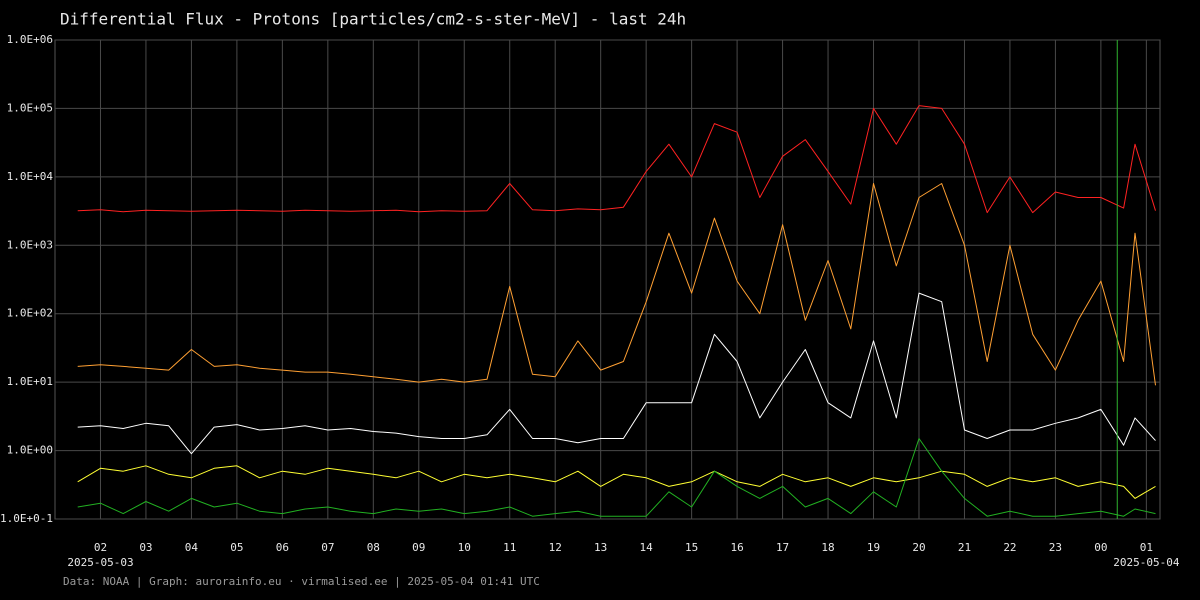  Describe the element at coordinates (30, 381) in the screenshot. I see `y-tick-label: 1.0E+01` at that location.